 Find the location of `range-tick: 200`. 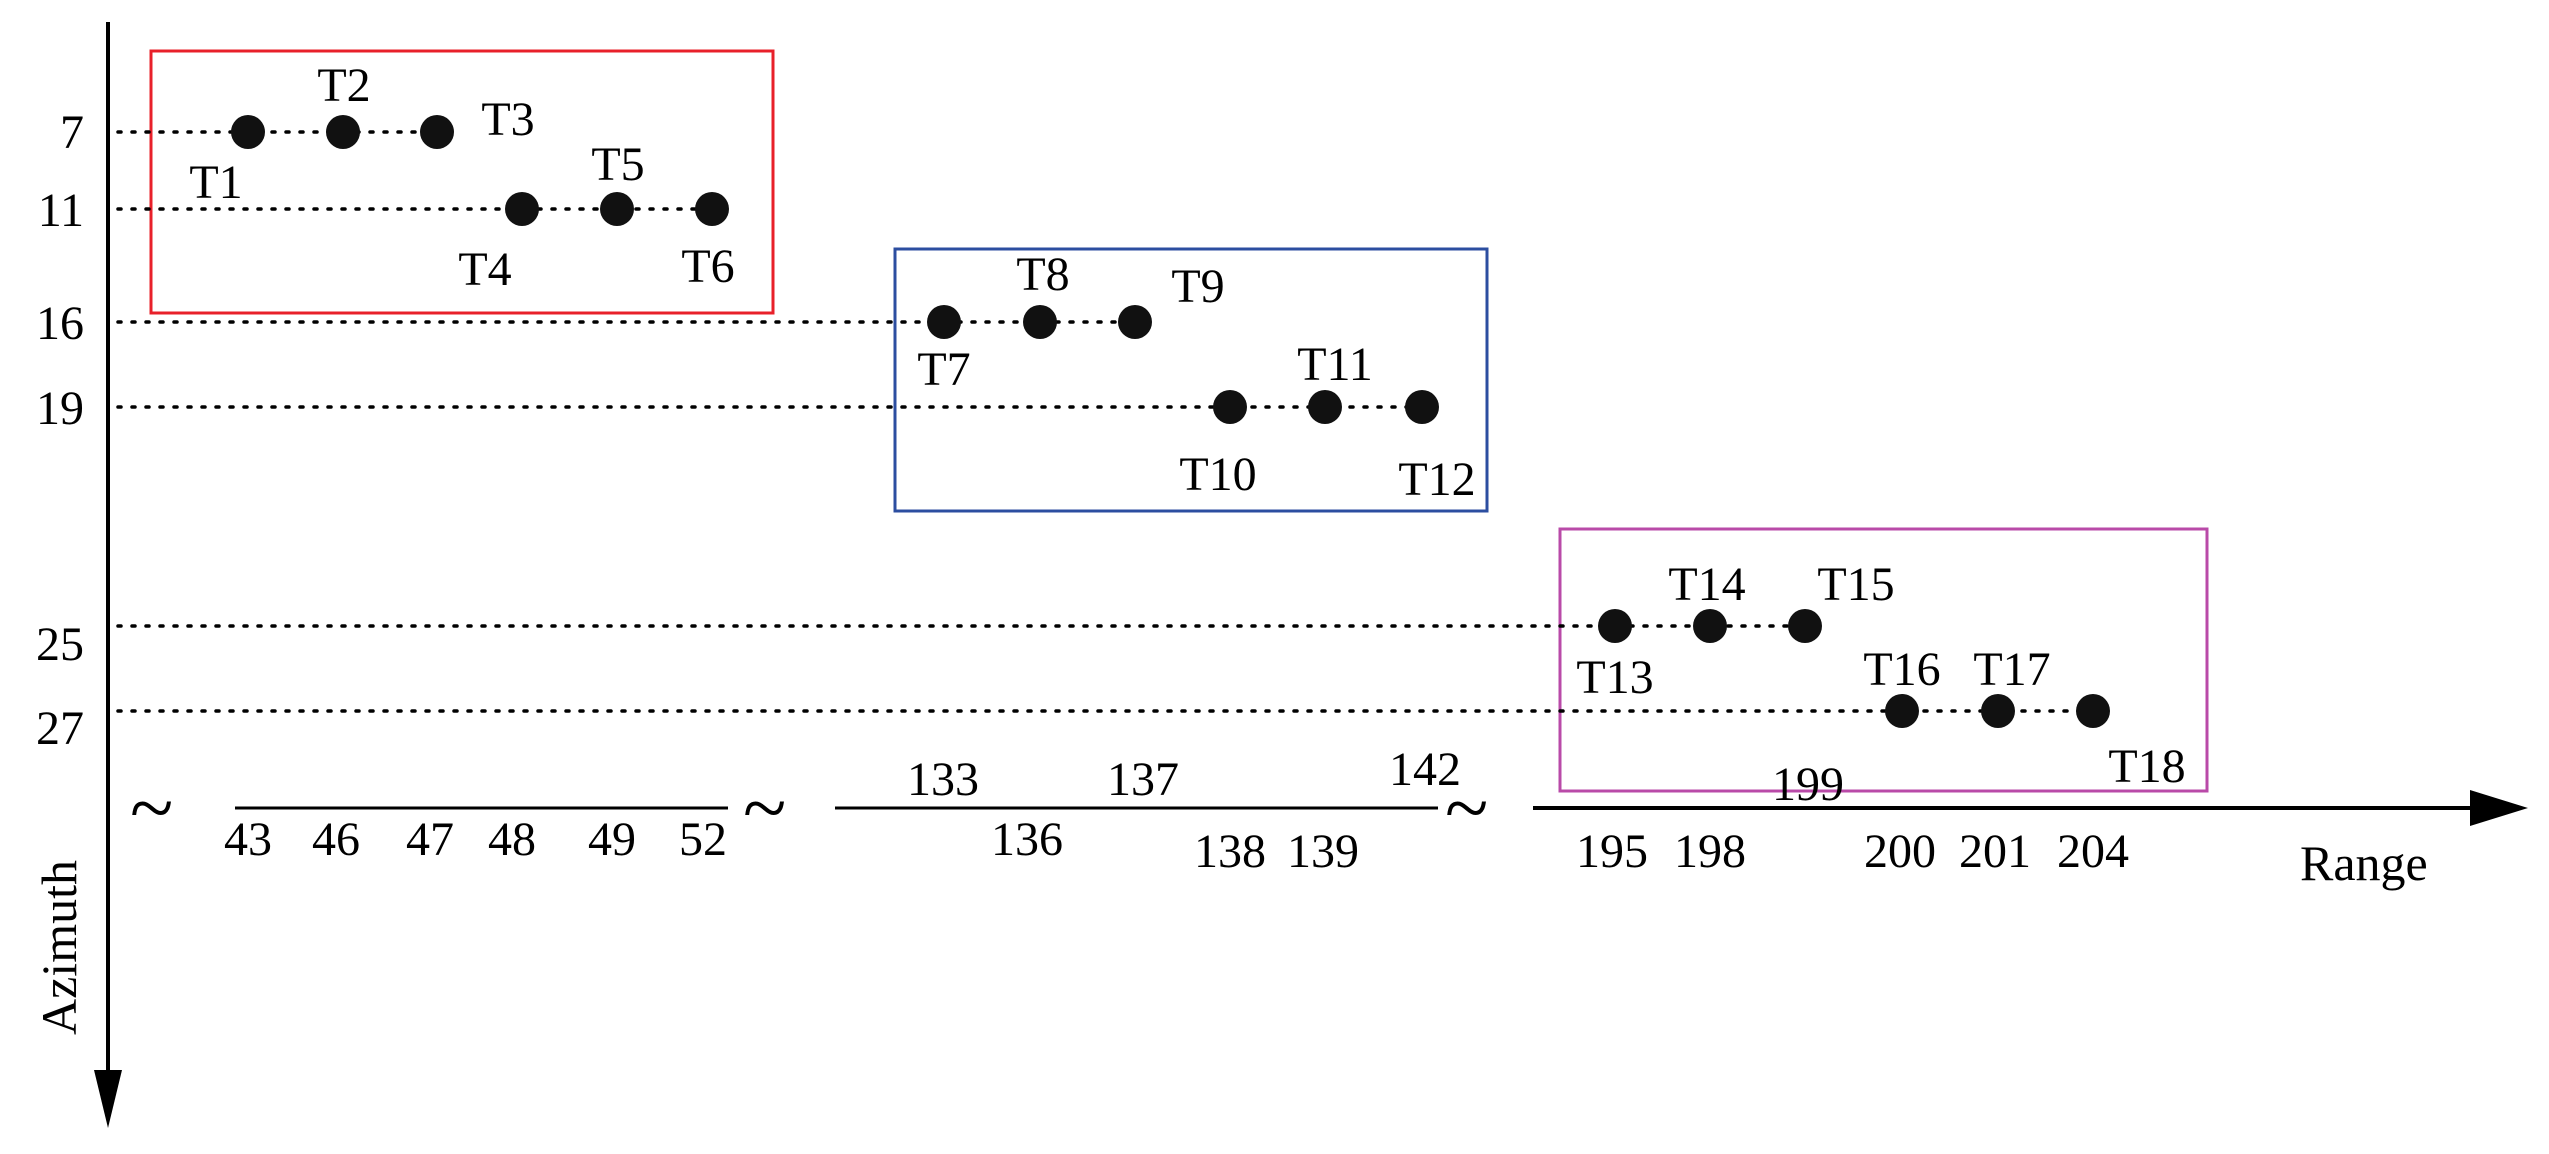

range-tick: 200 is located at coordinates (1900, 851).